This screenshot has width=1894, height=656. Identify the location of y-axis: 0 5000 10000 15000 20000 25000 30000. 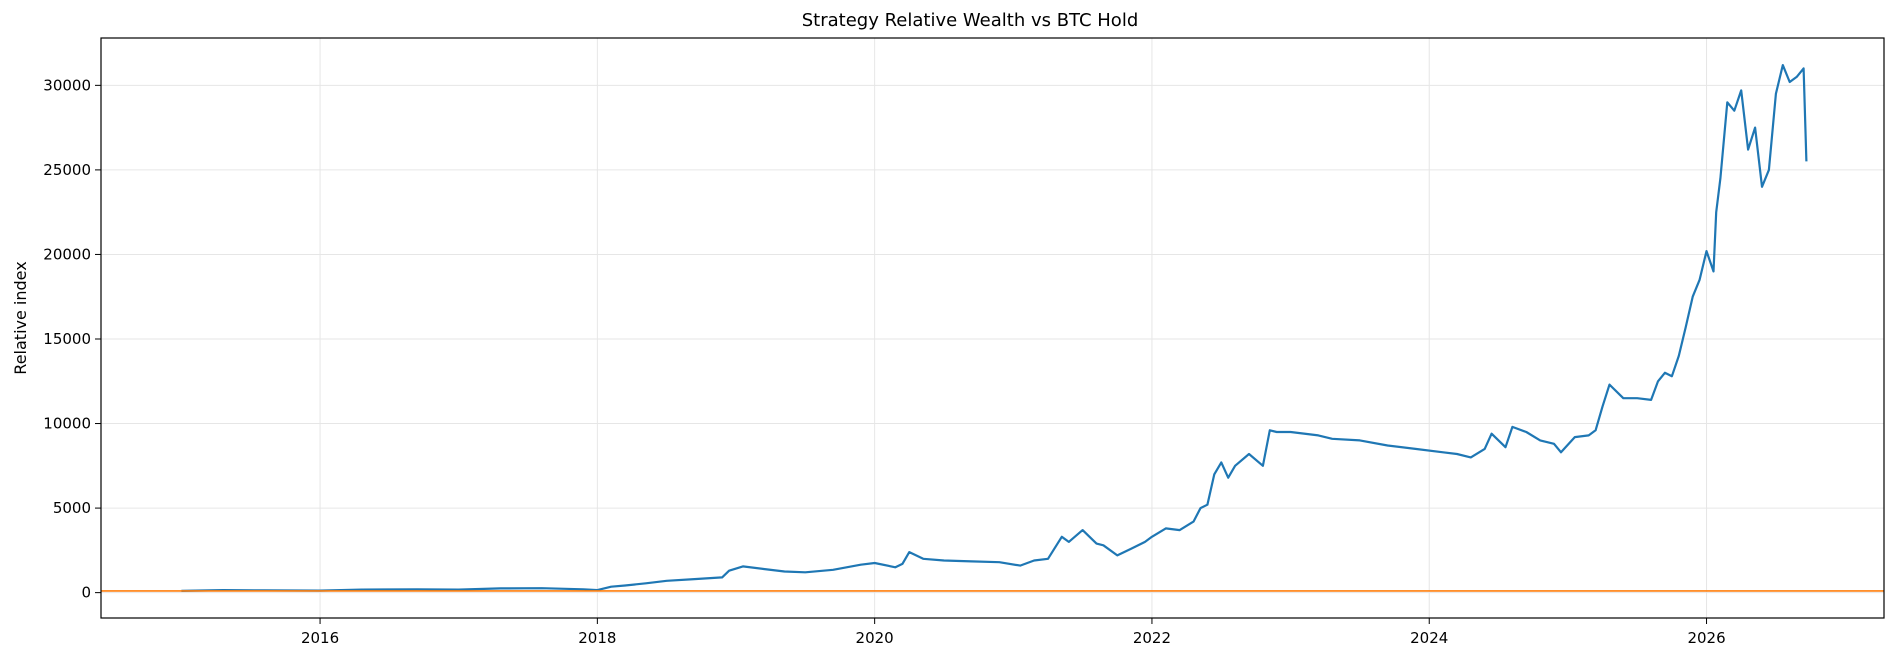
(72, 339).